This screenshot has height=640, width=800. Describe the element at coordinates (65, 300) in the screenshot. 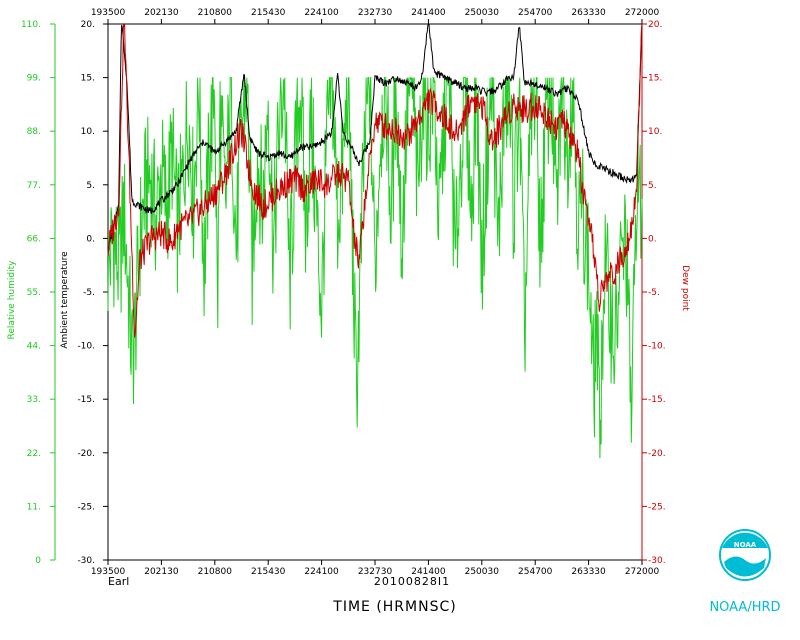

I see `temp-axis-title: Ambient temperature` at that location.